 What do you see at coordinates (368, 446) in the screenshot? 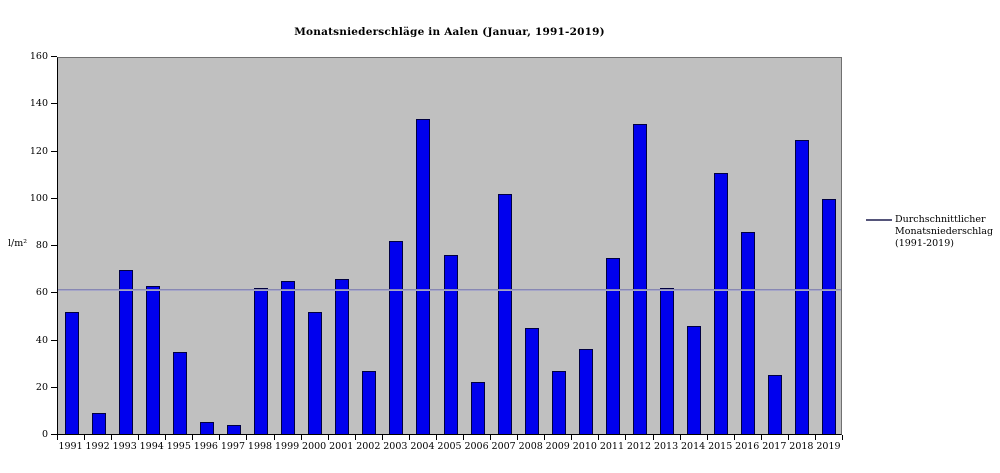
I see `x-axis-label-2002: 2002` at bounding box center [368, 446].